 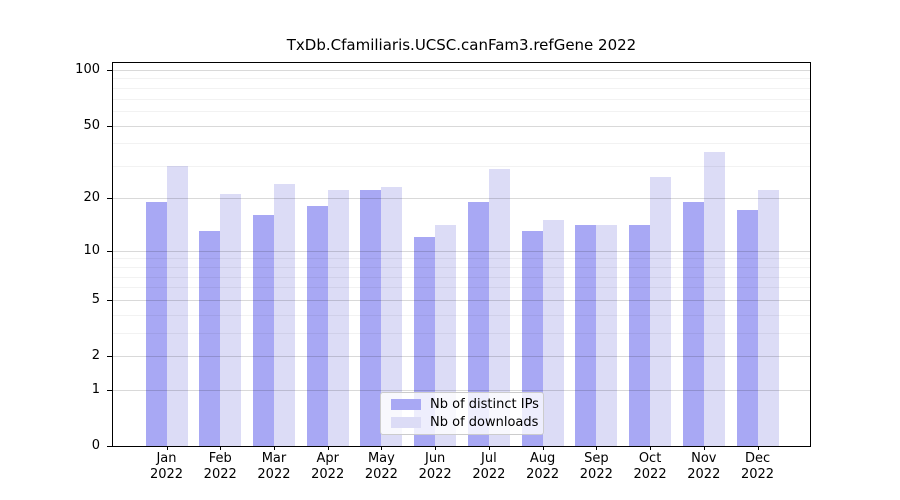 I want to click on bar-jul-distinct-ips, so click(x=478, y=323).